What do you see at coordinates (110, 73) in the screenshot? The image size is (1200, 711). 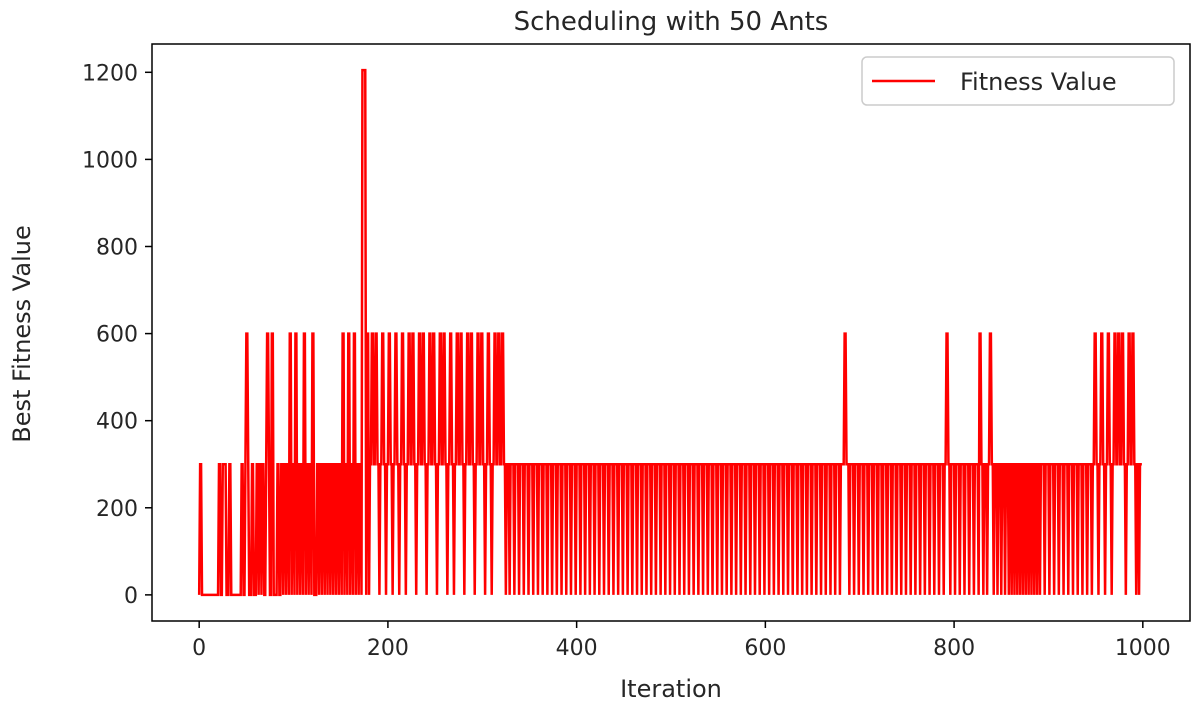 I see `y-tick-label: 1200` at bounding box center [110, 73].